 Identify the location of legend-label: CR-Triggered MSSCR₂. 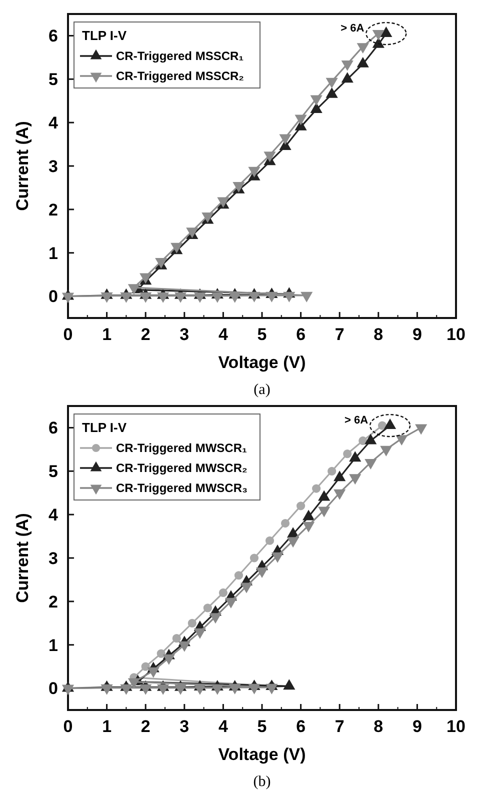
(180, 76).